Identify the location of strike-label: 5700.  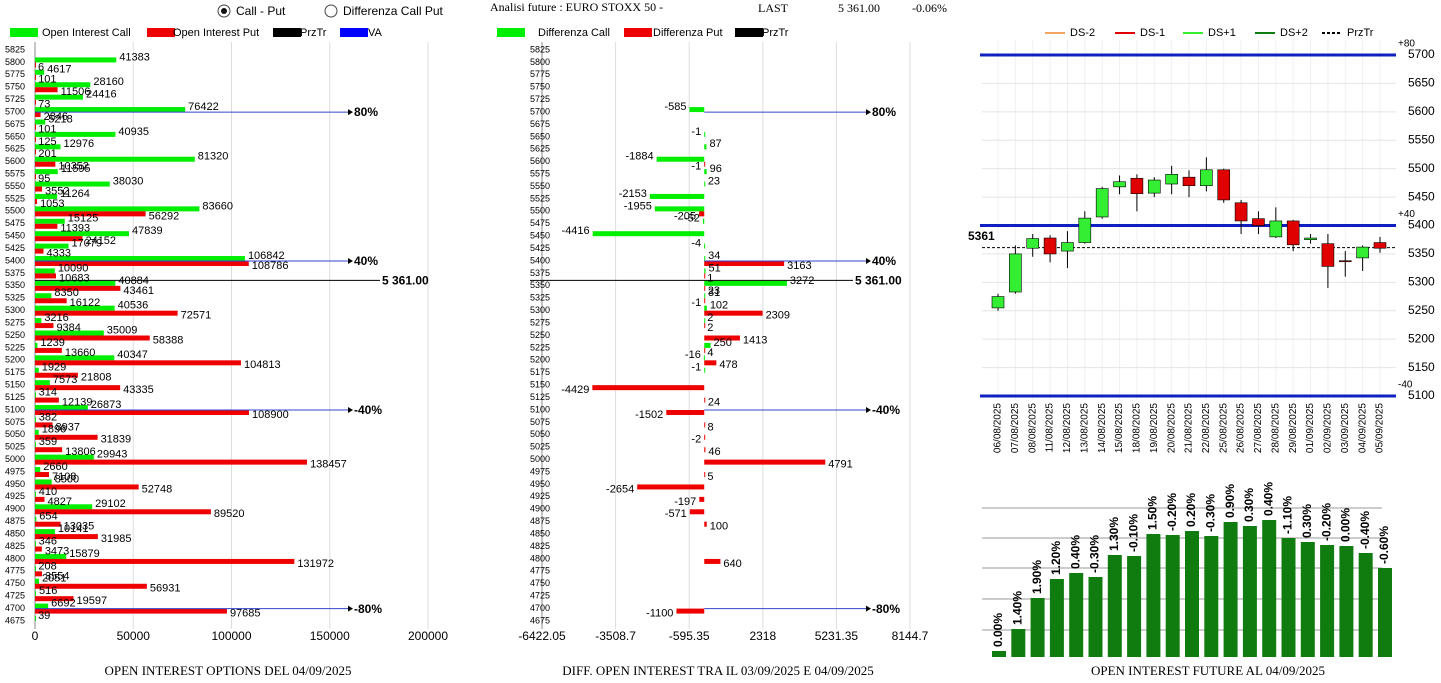
(540, 111).